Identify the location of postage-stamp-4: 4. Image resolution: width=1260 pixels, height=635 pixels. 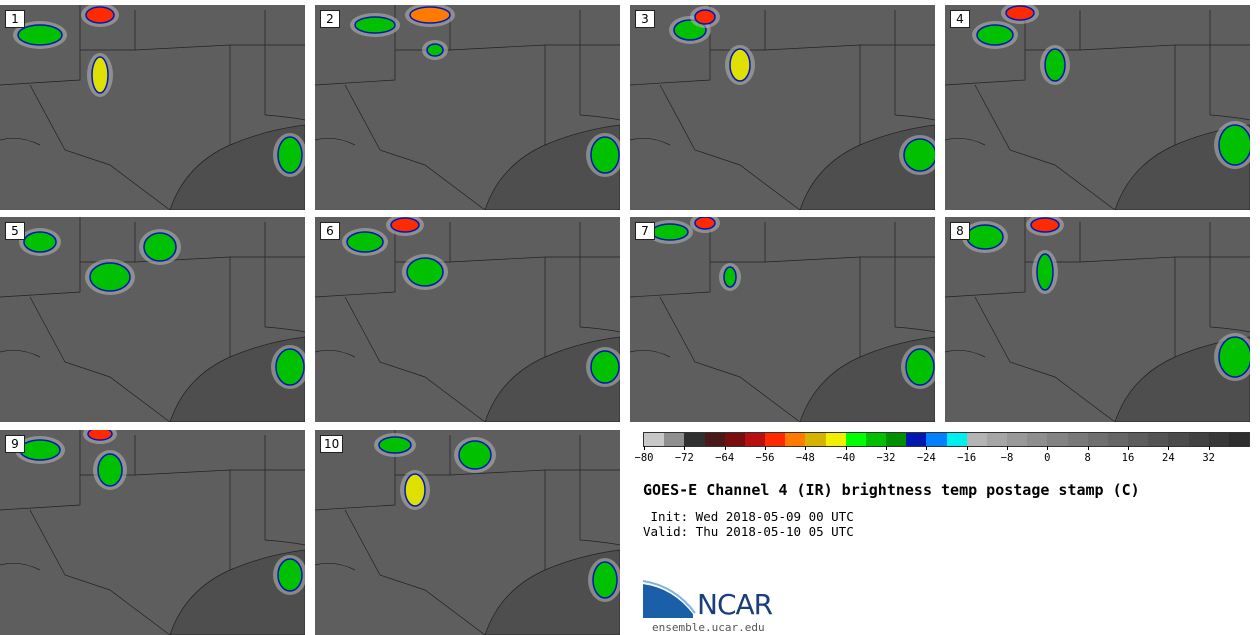
(1097, 107).